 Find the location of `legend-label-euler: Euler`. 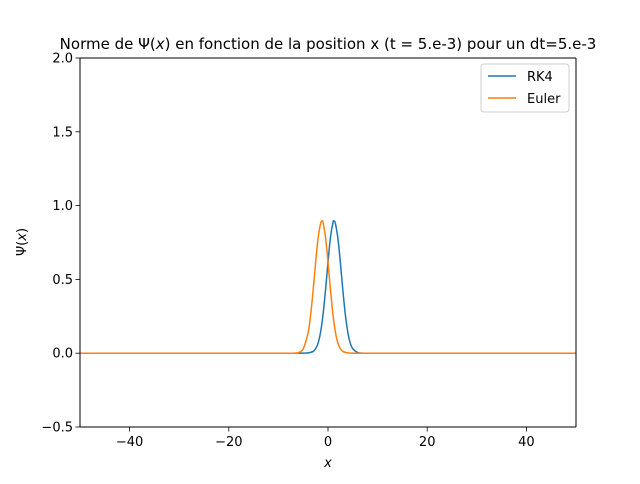

legend-label-euler: Euler is located at coordinates (544, 99).